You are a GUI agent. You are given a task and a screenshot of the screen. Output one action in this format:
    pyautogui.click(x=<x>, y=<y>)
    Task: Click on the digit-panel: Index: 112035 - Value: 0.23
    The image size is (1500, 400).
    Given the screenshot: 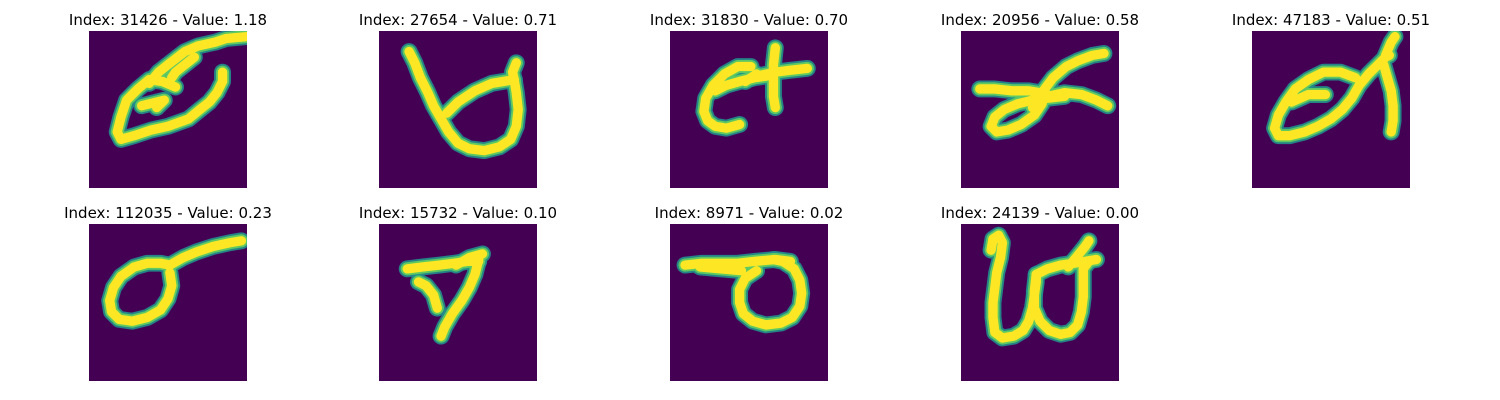 What is the action you would take?
    pyautogui.click(x=168, y=292)
    